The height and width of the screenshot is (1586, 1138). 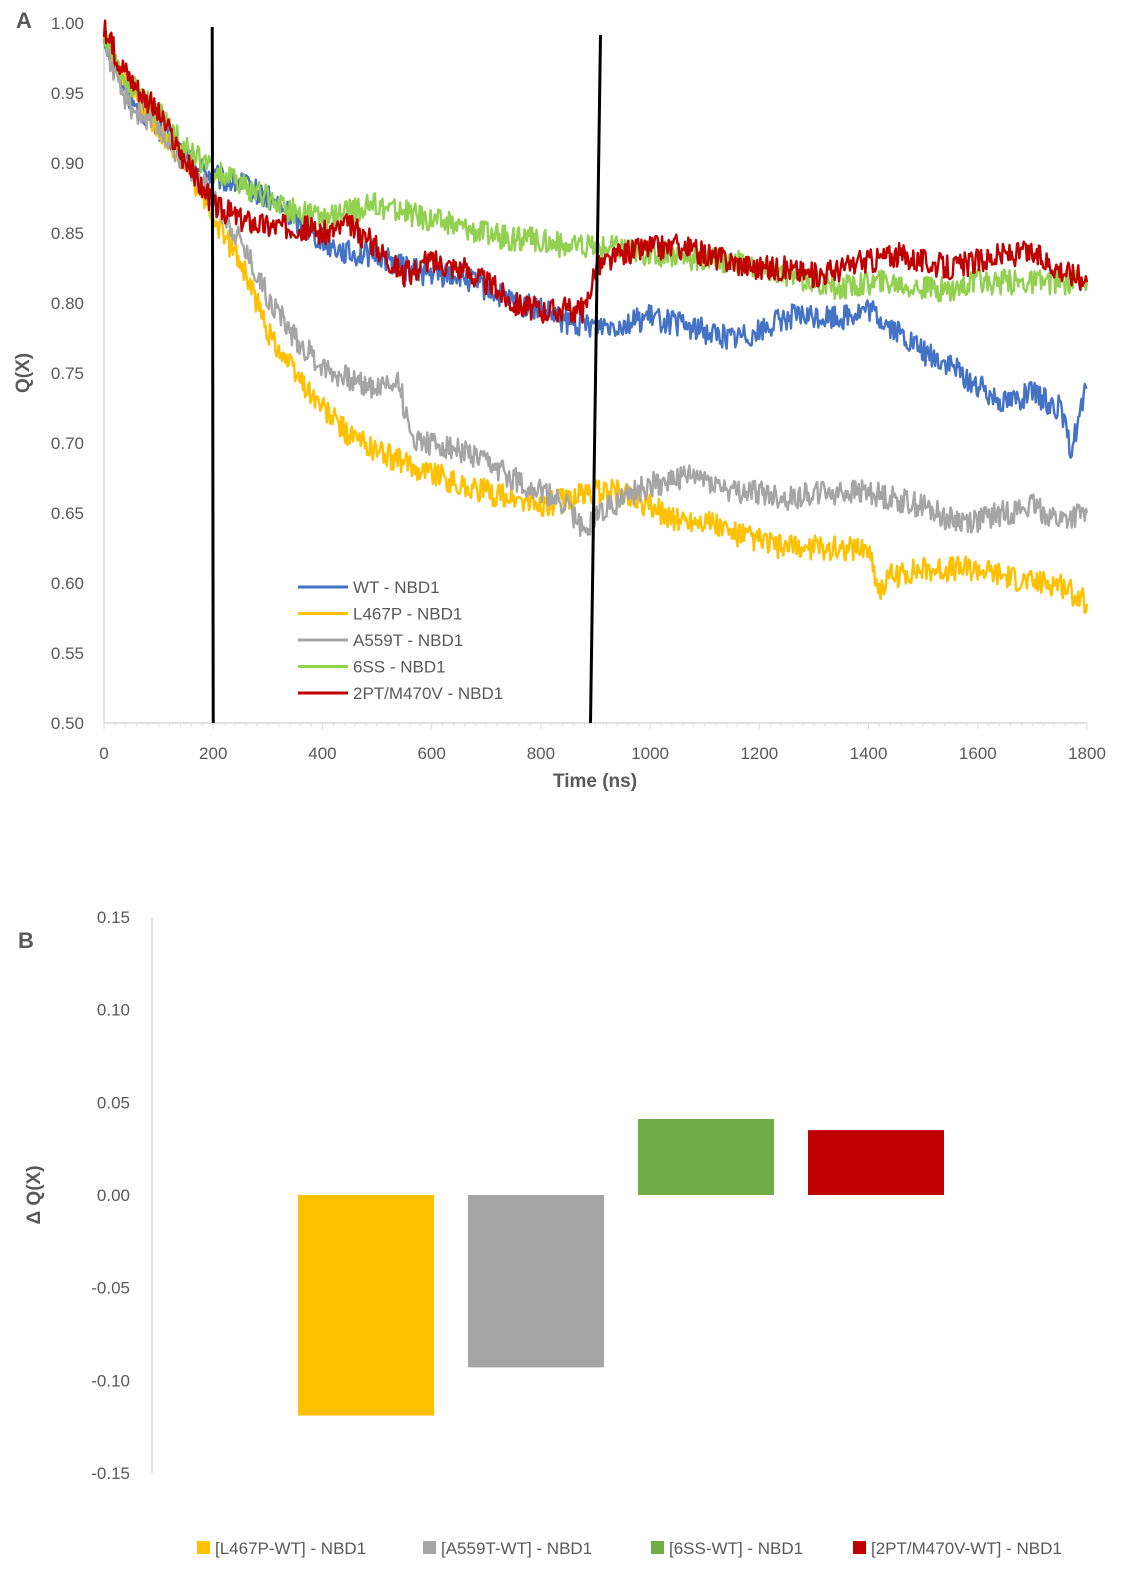 I want to click on x-tick-label: 200, so click(x=213, y=753).